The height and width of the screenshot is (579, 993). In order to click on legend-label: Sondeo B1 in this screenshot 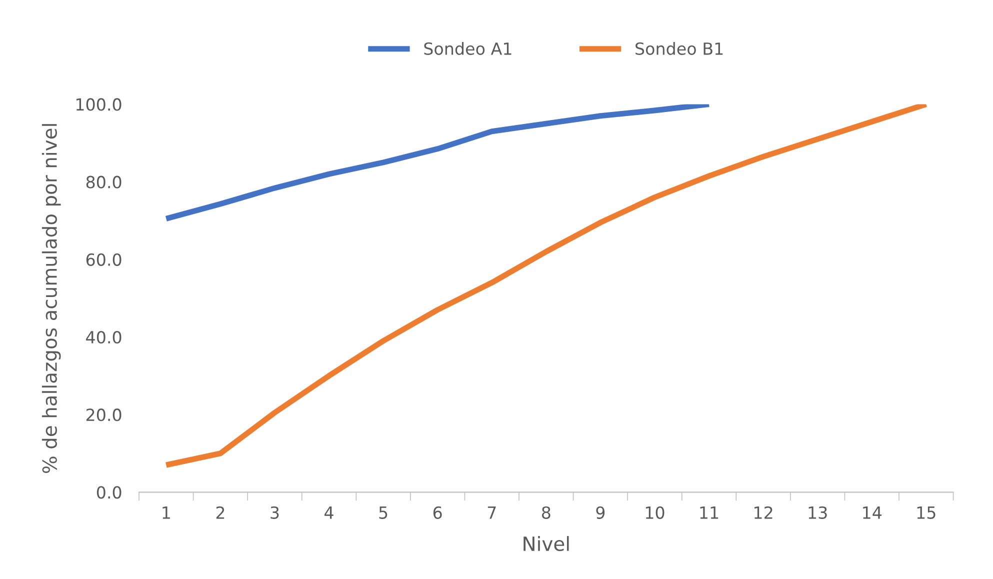, I will do `click(679, 48)`.